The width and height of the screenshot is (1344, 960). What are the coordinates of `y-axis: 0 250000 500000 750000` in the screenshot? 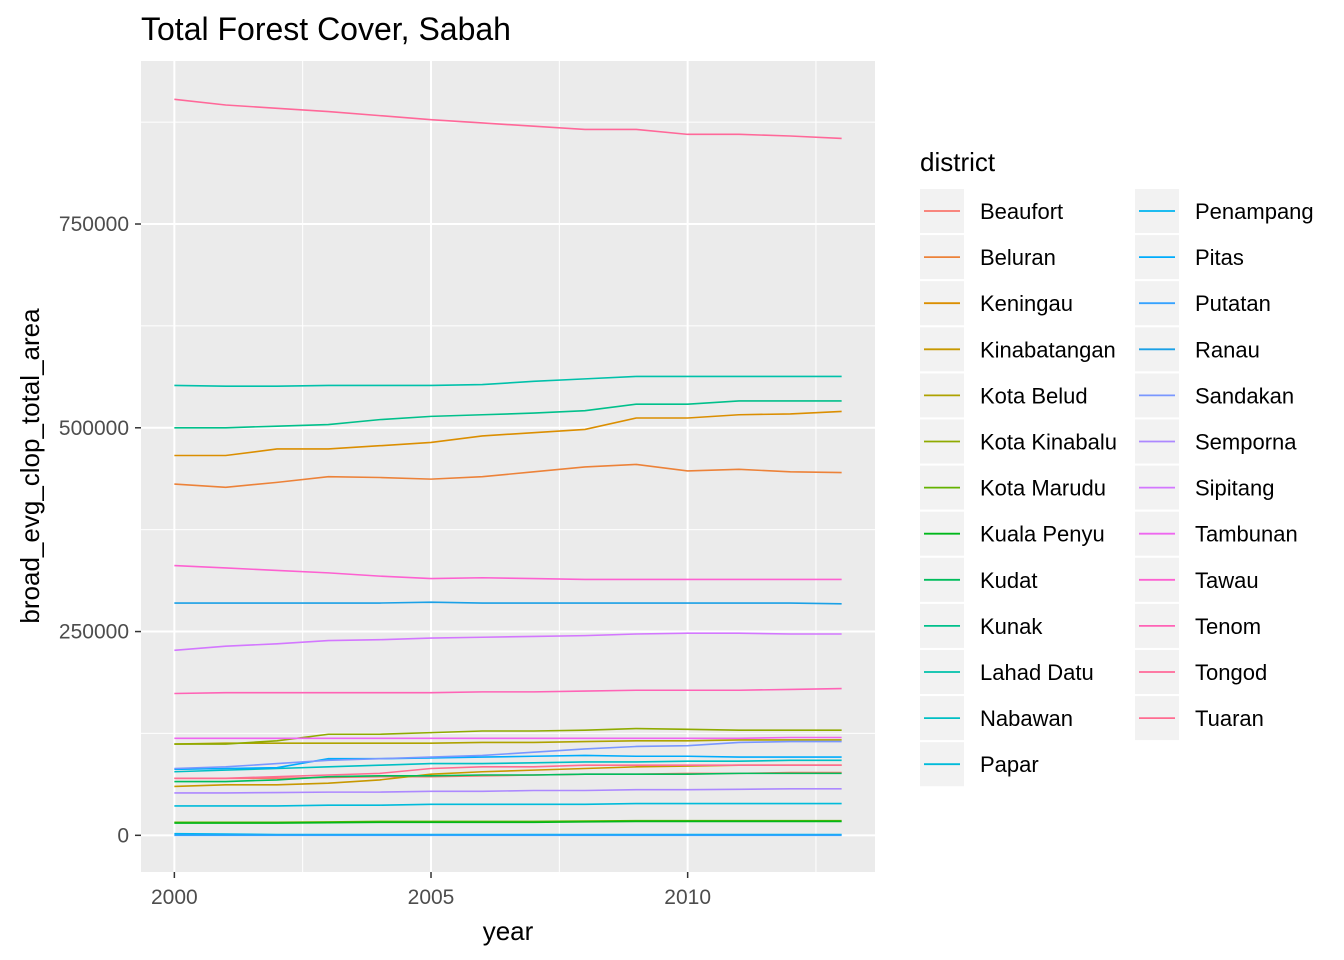 It's located at (100, 530).